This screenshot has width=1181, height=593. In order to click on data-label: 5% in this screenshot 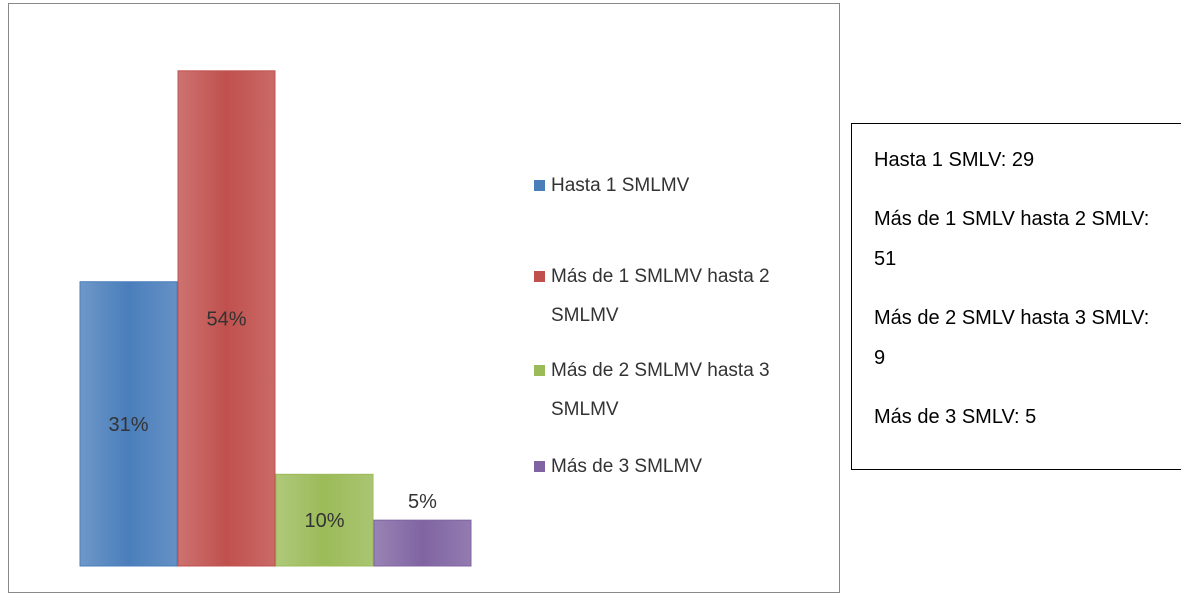, I will do `click(422, 502)`.